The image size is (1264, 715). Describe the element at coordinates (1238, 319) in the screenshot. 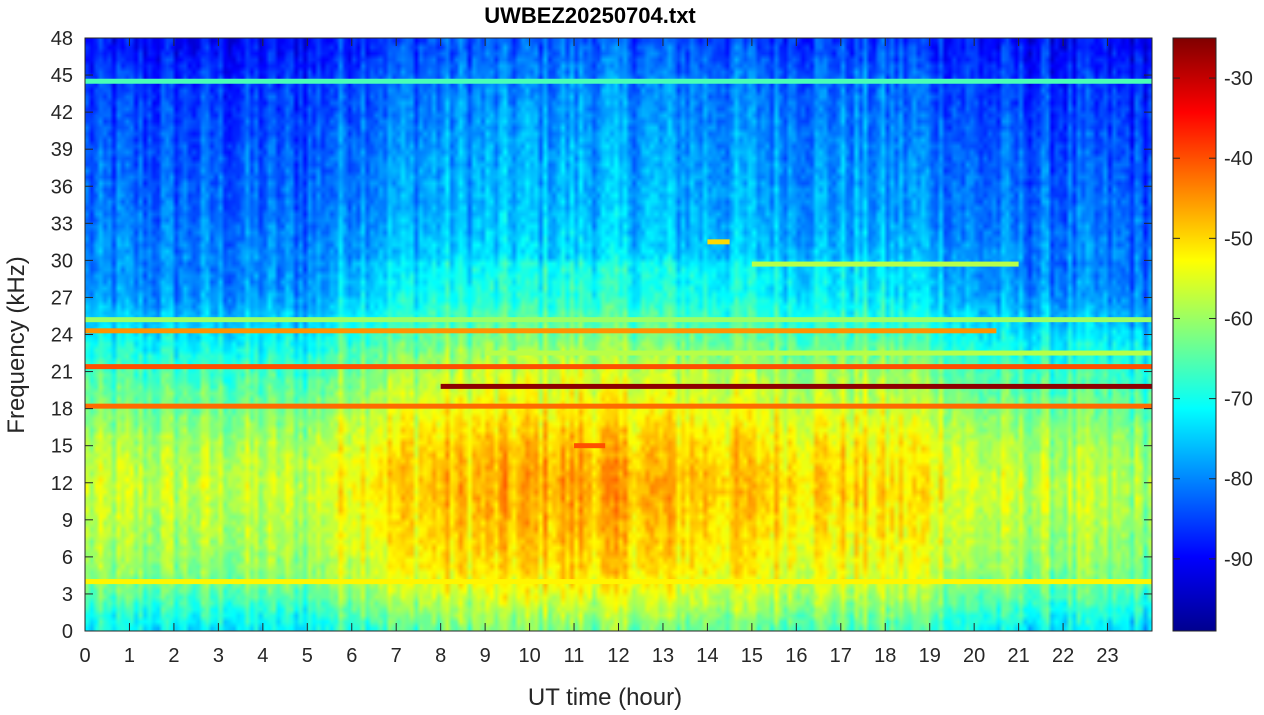

I see `colorbar-tick-label: -60` at that location.